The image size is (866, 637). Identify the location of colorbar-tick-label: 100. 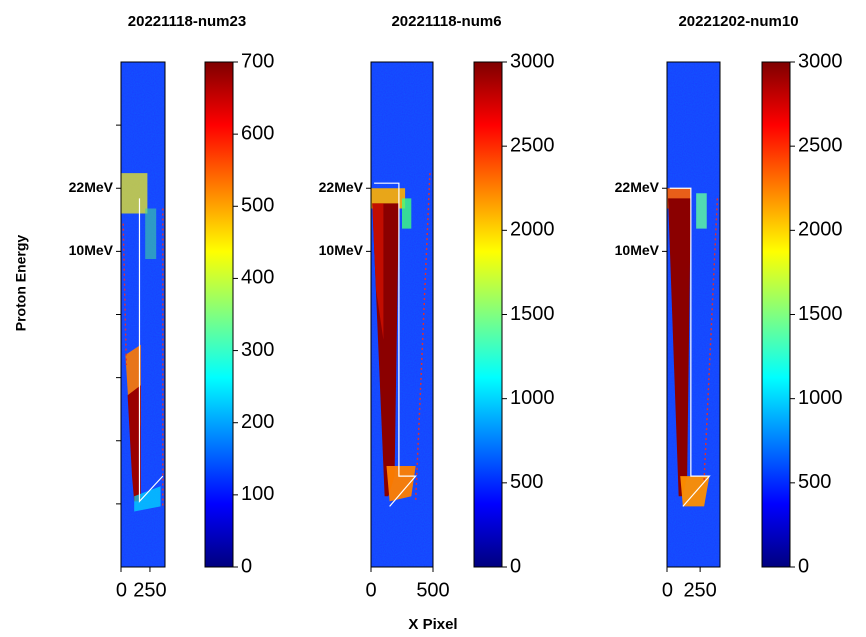
(257, 494).